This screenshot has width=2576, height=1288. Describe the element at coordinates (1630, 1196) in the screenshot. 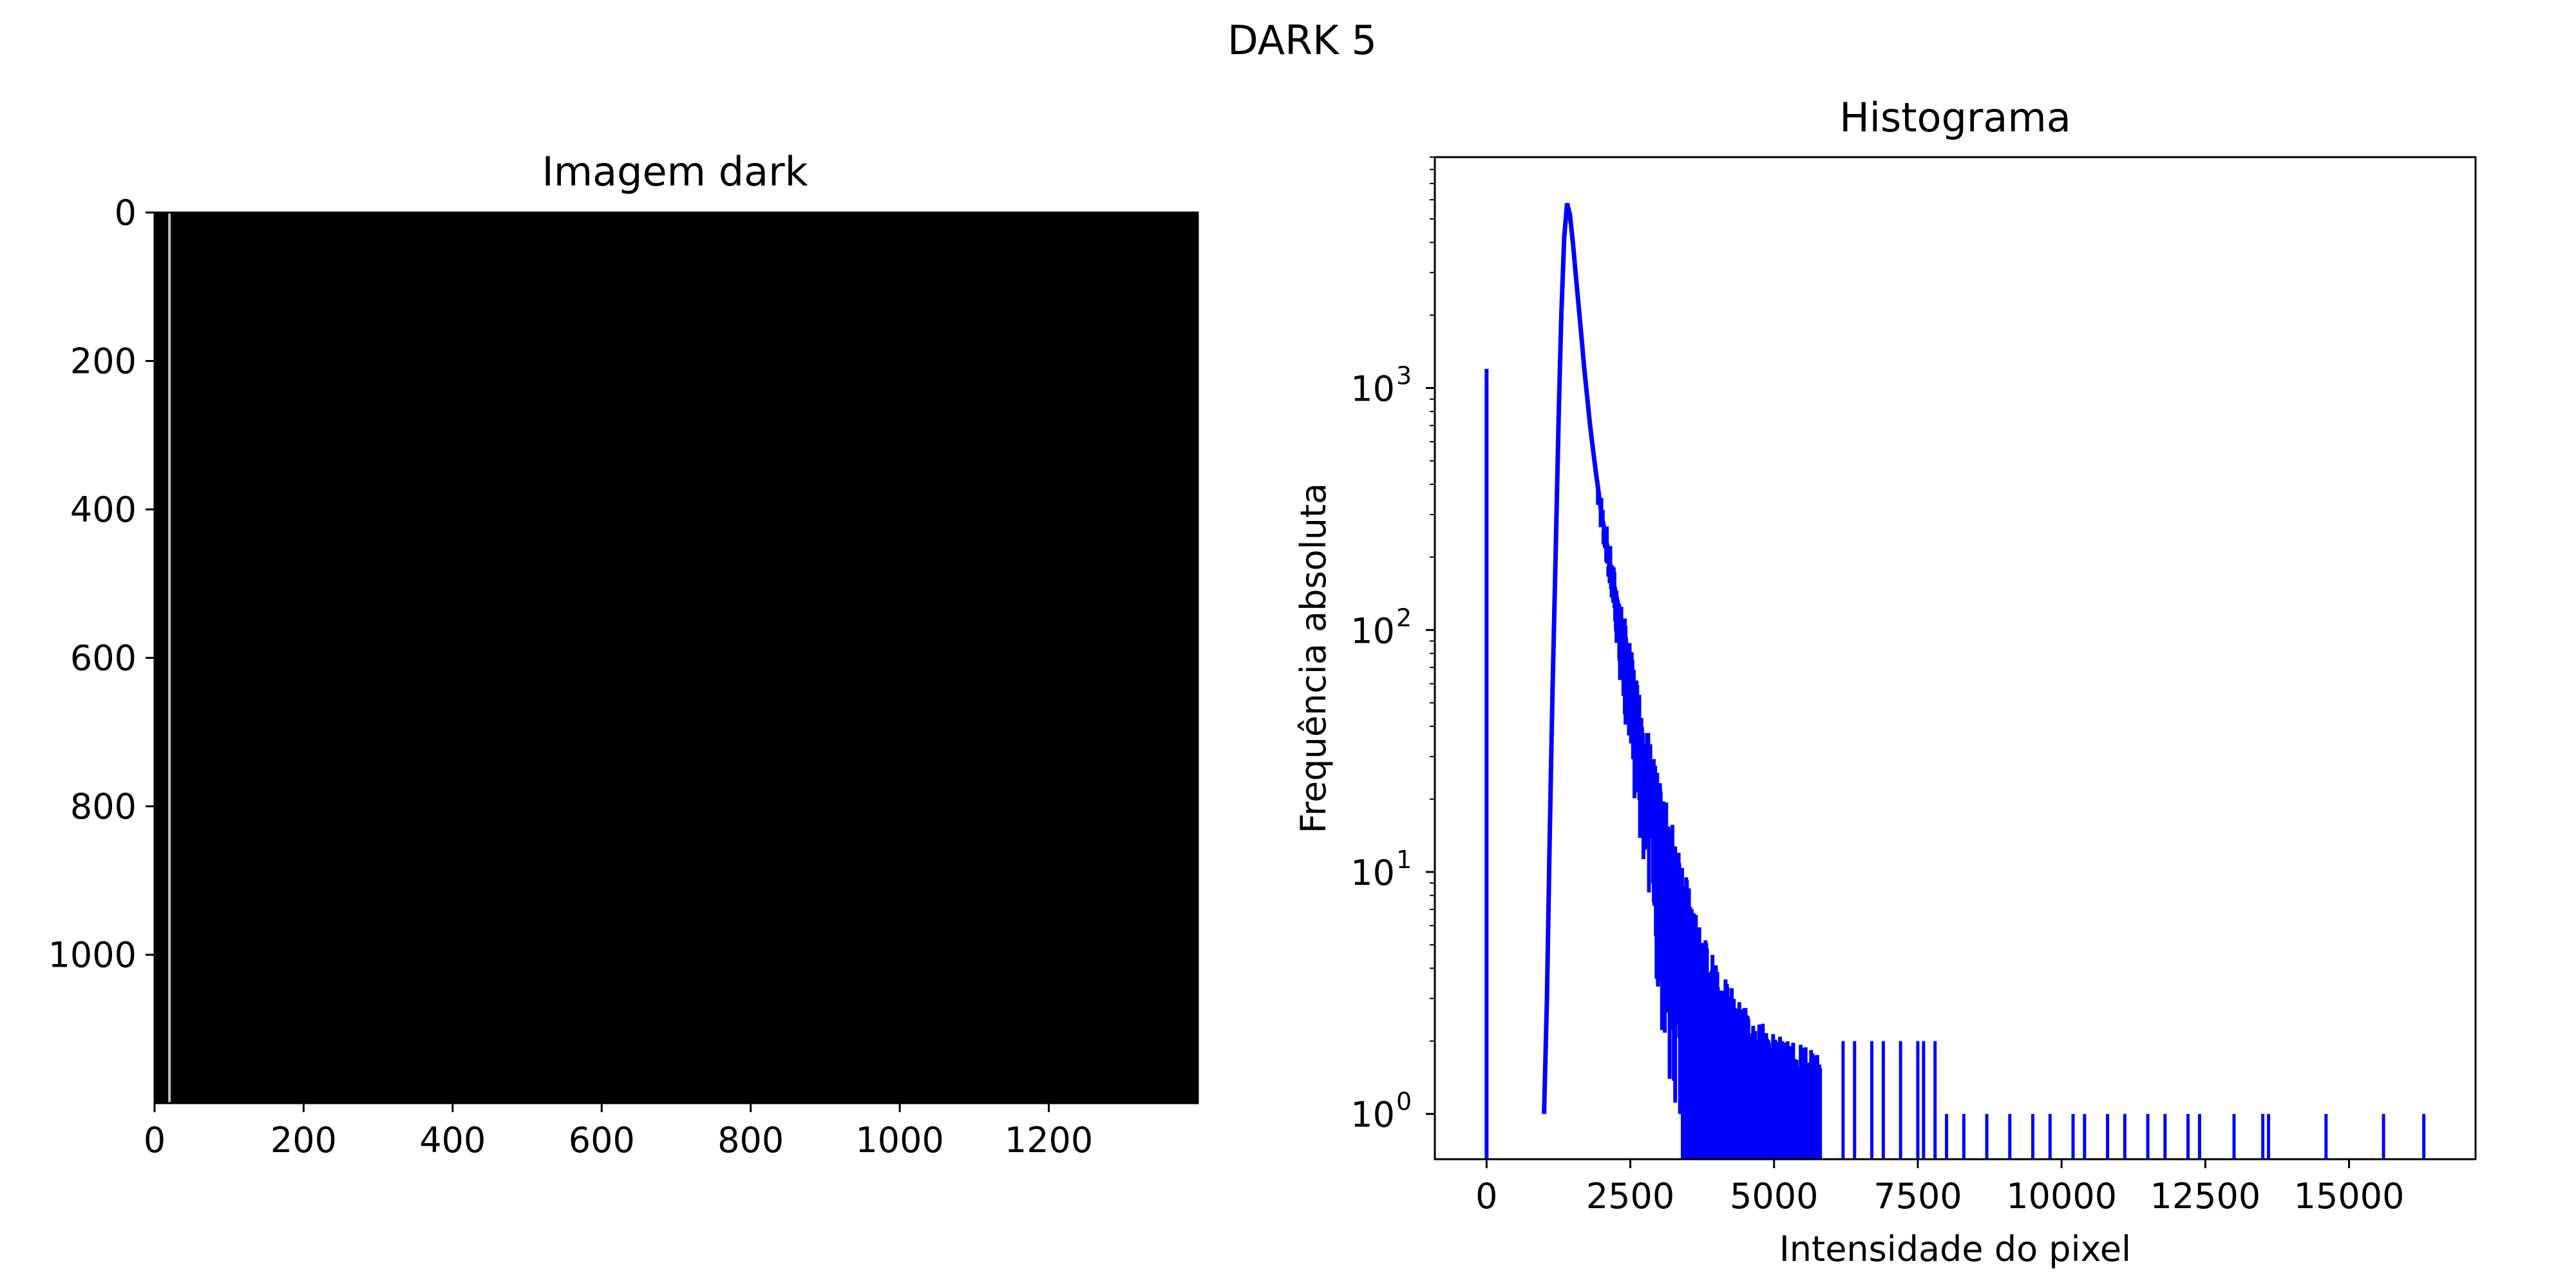

I see `x-tick-label: 2500` at that location.